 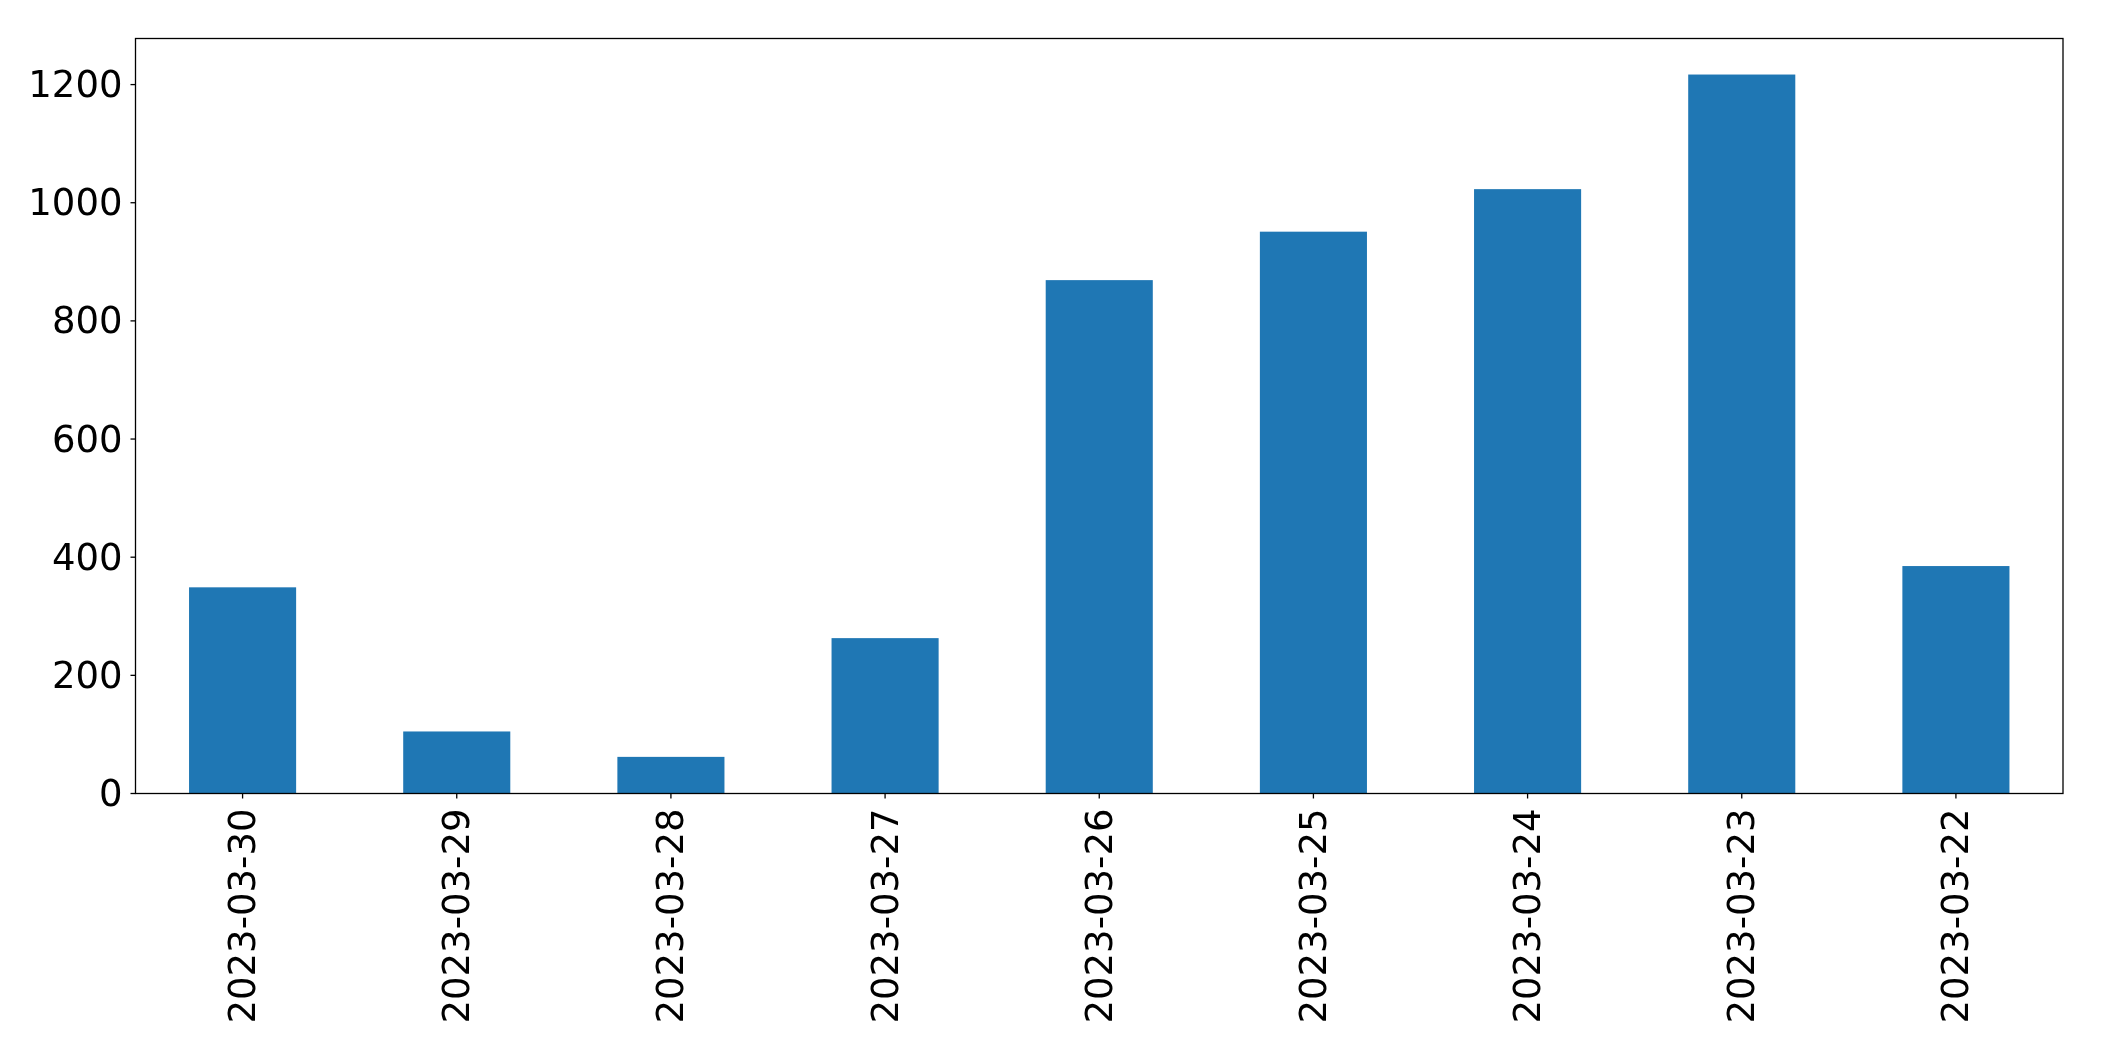 I want to click on y-tick-label: 400, so click(x=87, y=557).